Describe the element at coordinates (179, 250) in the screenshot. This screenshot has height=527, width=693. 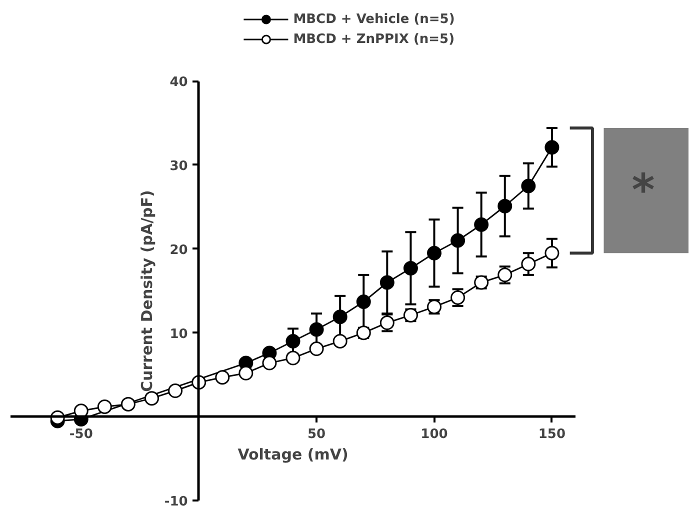
I see `y-tick-label: 20` at that location.